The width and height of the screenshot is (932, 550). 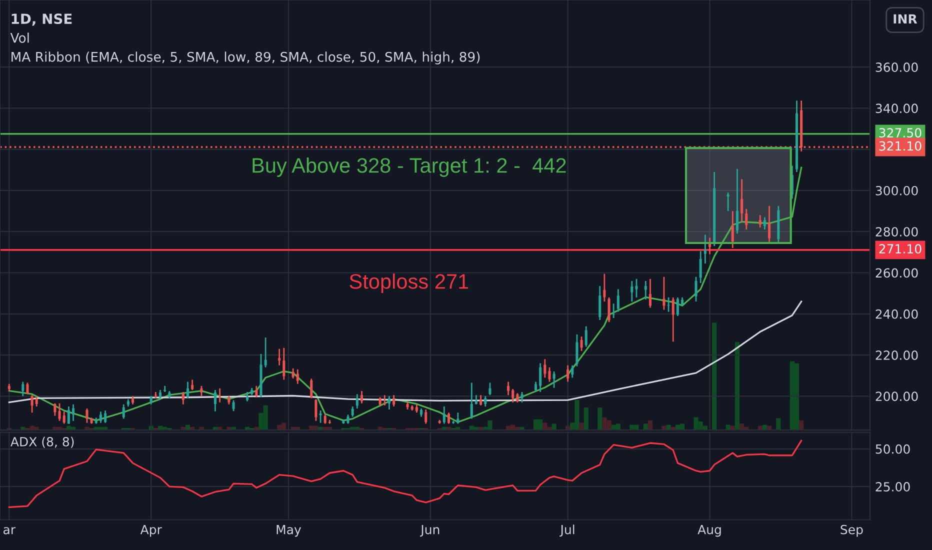 I want to click on y-tick-label: 200.00, so click(x=897, y=397).